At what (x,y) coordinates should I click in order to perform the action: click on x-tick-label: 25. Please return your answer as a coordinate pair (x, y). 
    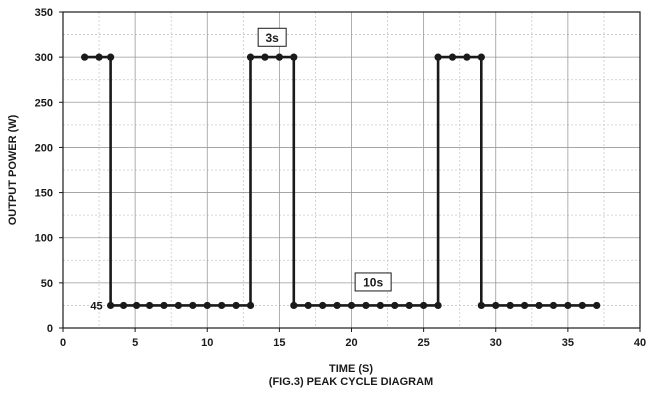
    Looking at the image, I should click on (424, 343).